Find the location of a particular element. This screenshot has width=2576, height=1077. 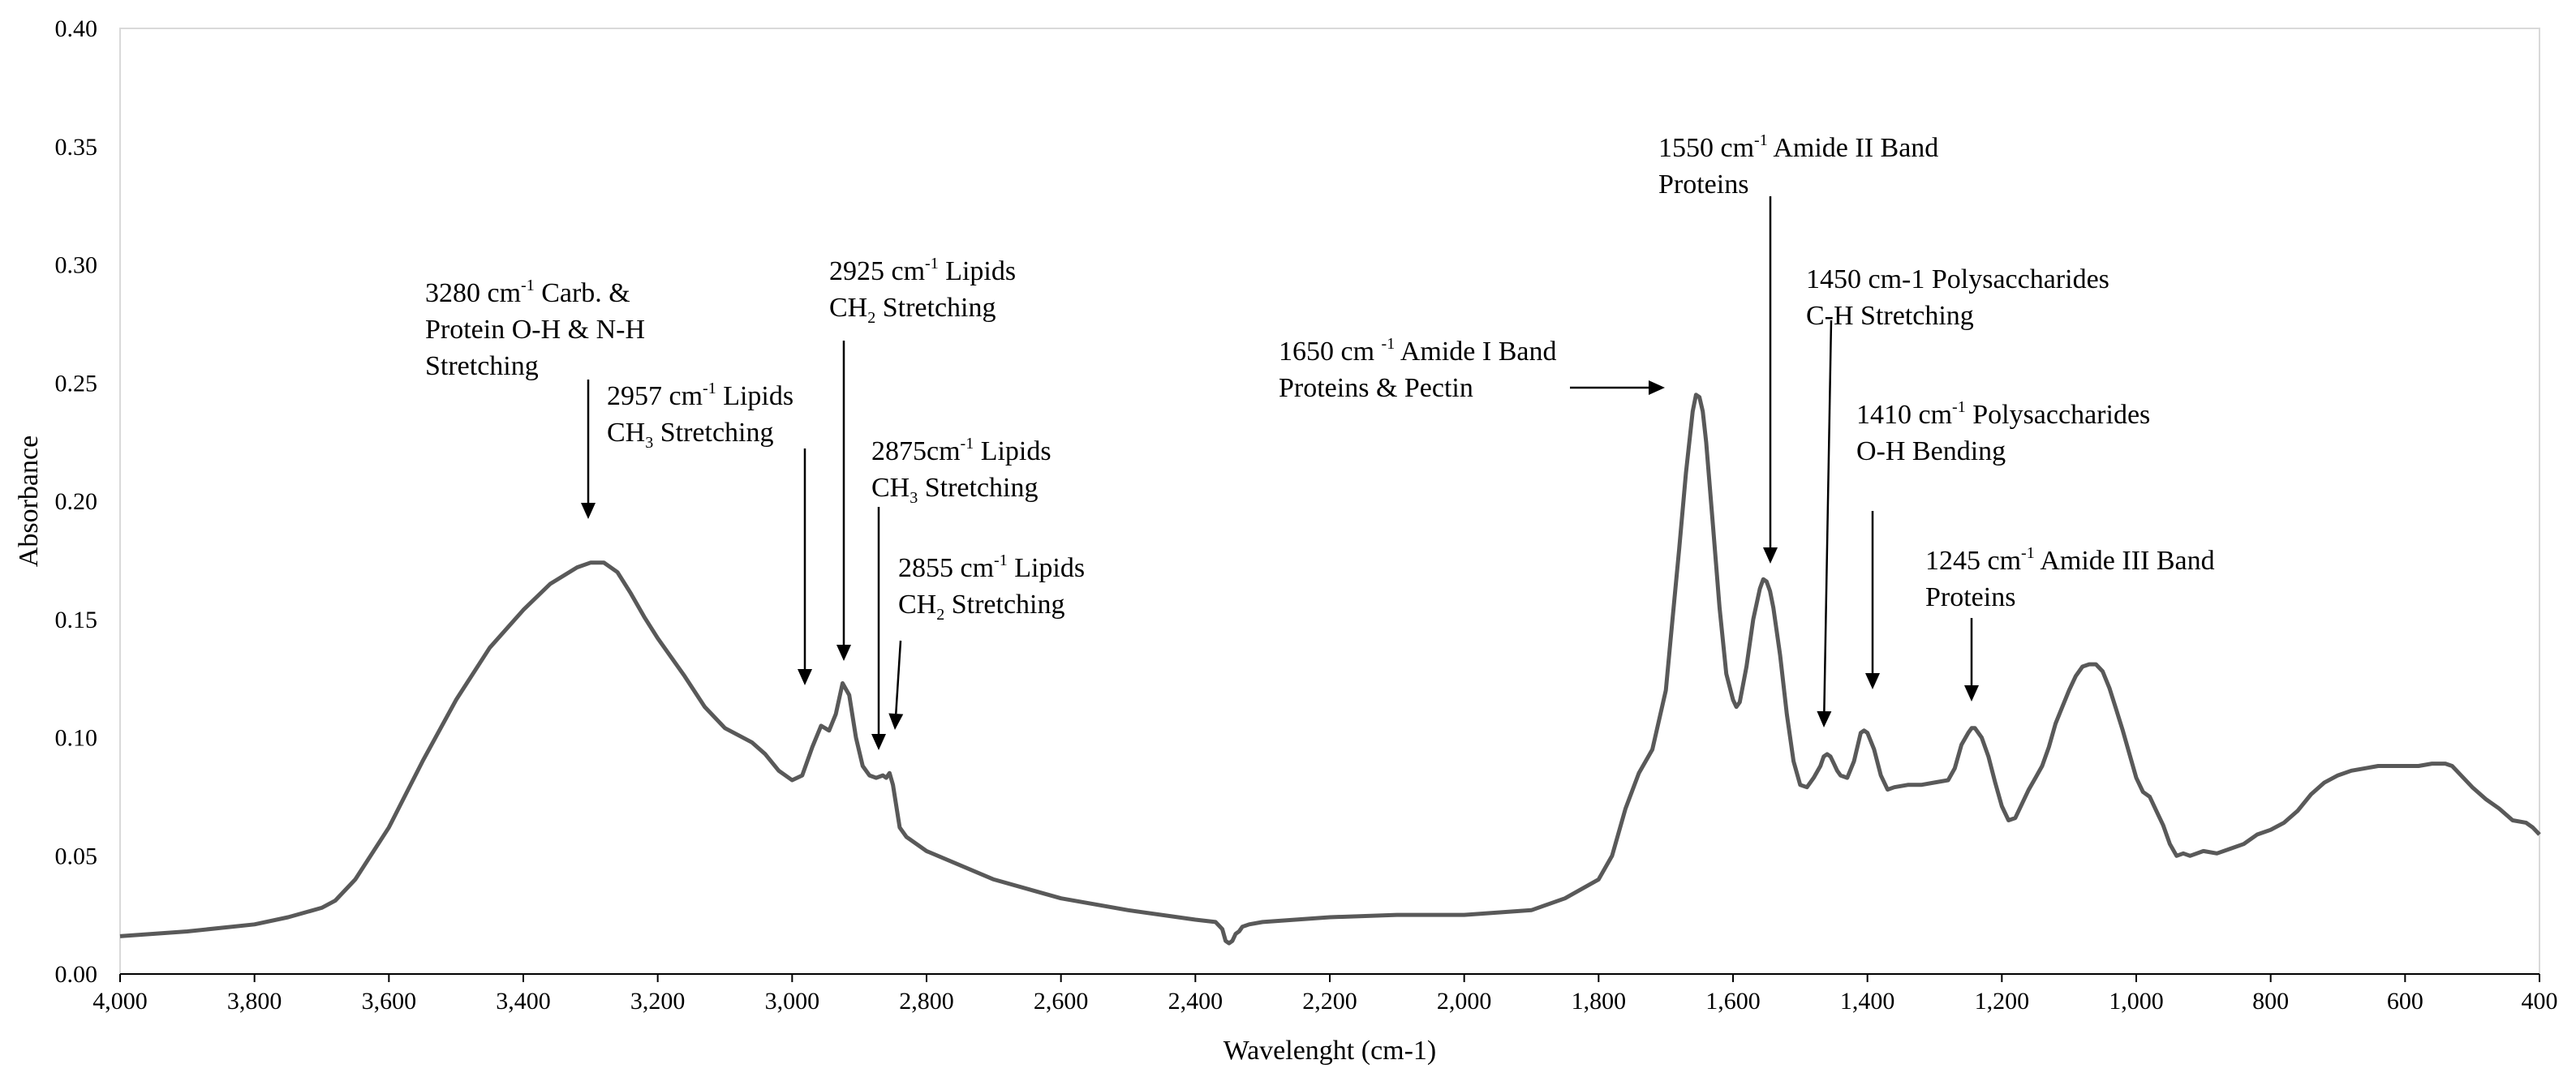

annotation-line: 1450 cm-1 Polysaccharides is located at coordinates (1958, 279).